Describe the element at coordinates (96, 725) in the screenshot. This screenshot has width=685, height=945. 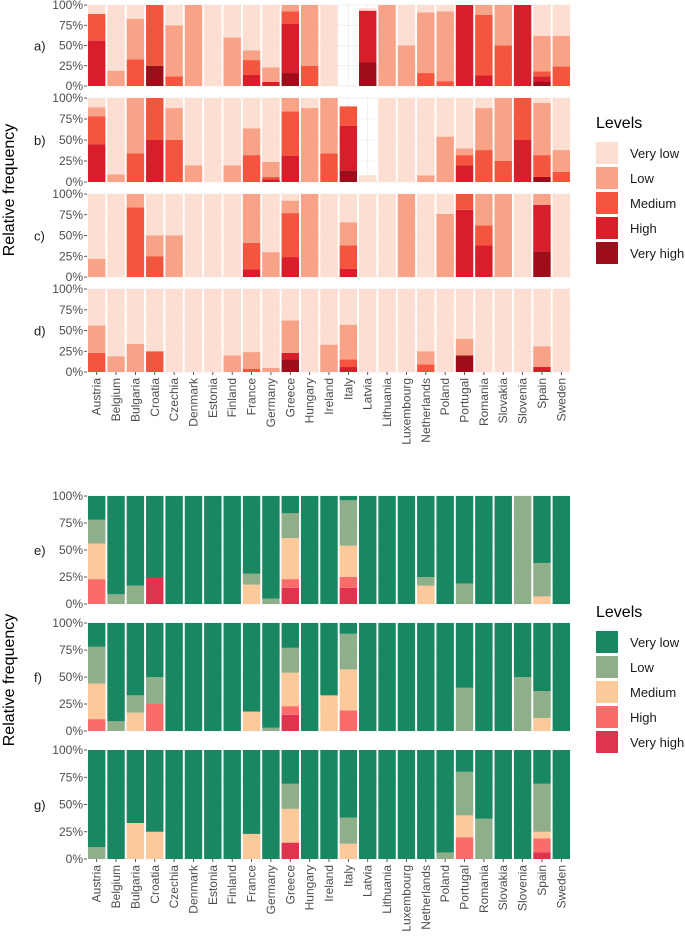
I see `bar-segment: Austria – High: 11%` at that location.